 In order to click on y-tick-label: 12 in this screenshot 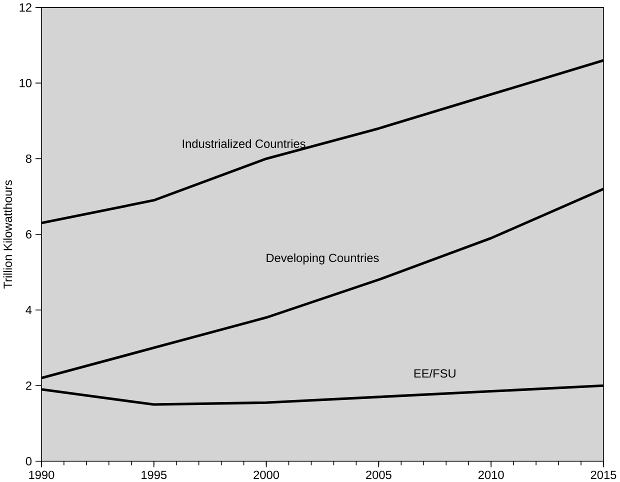, I will do `click(26, 7)`.